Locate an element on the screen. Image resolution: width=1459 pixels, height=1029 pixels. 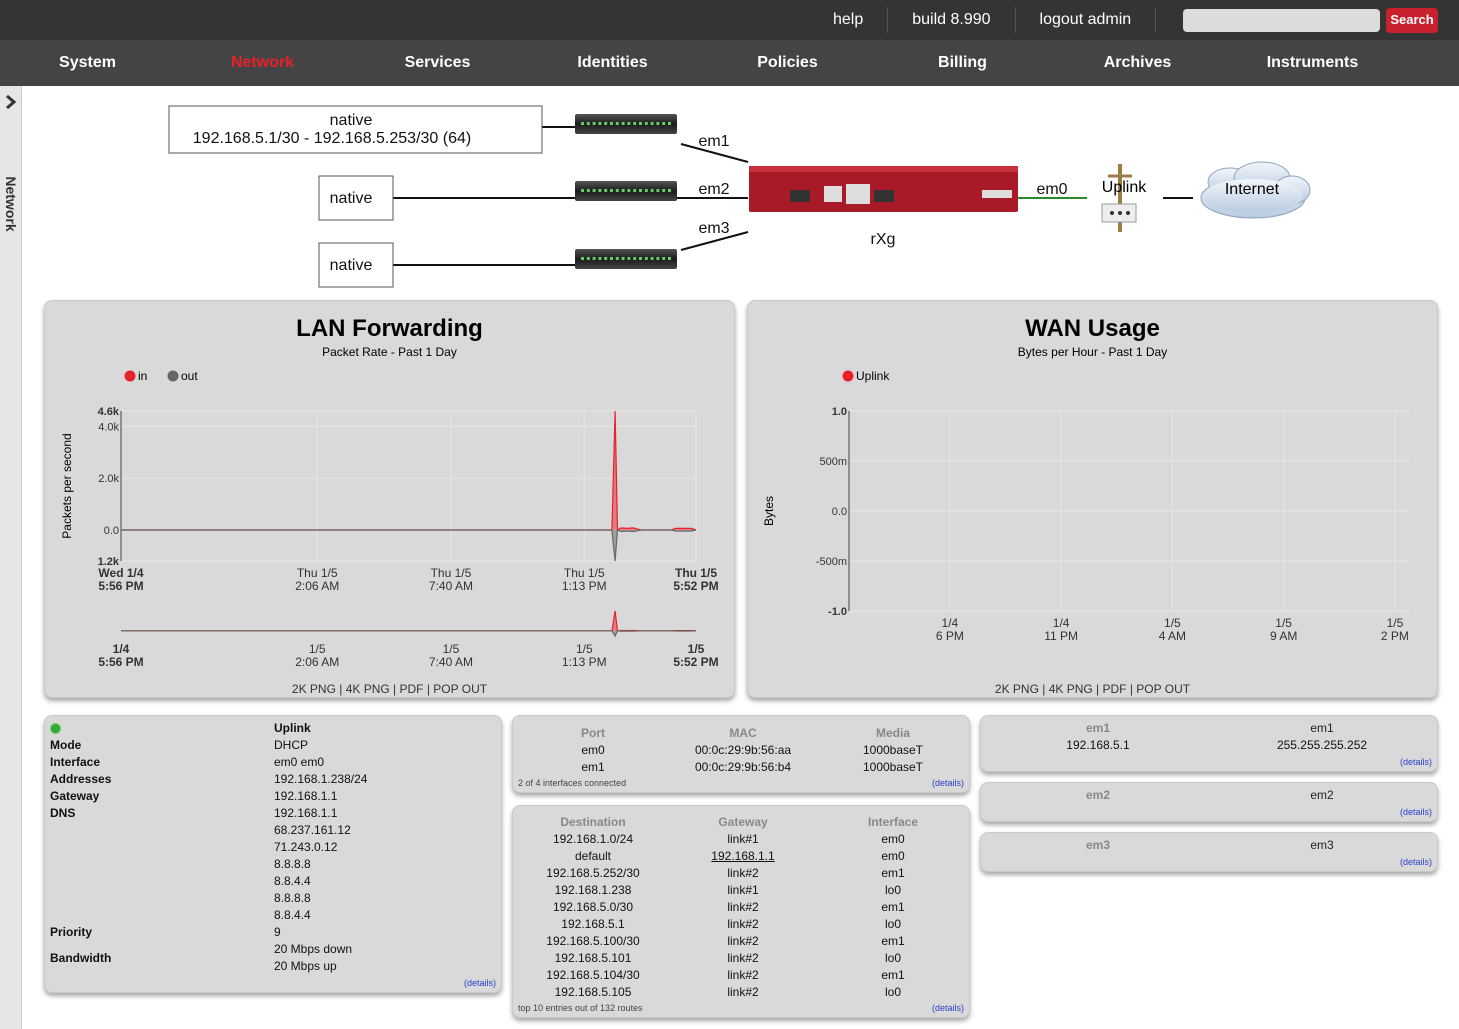
switch-body is located at coordinates (626, 191).